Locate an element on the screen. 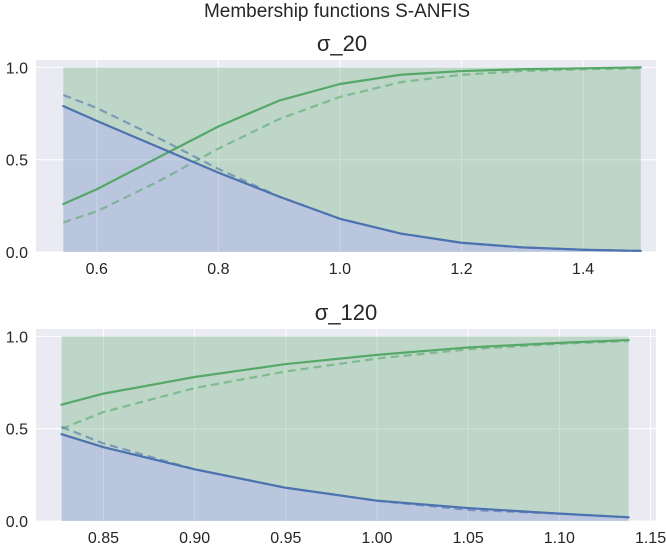 The height and width of the screenshot is (548, 666). x-tick-label: 0.90 is located at coordinates (194, 538).